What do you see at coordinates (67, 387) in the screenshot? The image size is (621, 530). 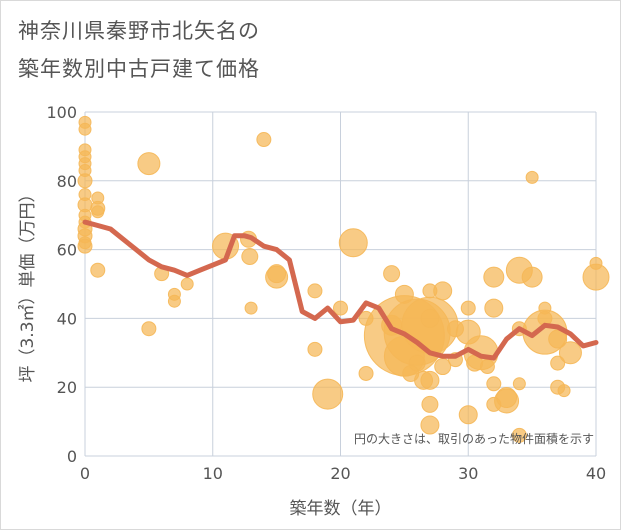 I see `y-tick-label: 20` at bounding box center [67, 387].